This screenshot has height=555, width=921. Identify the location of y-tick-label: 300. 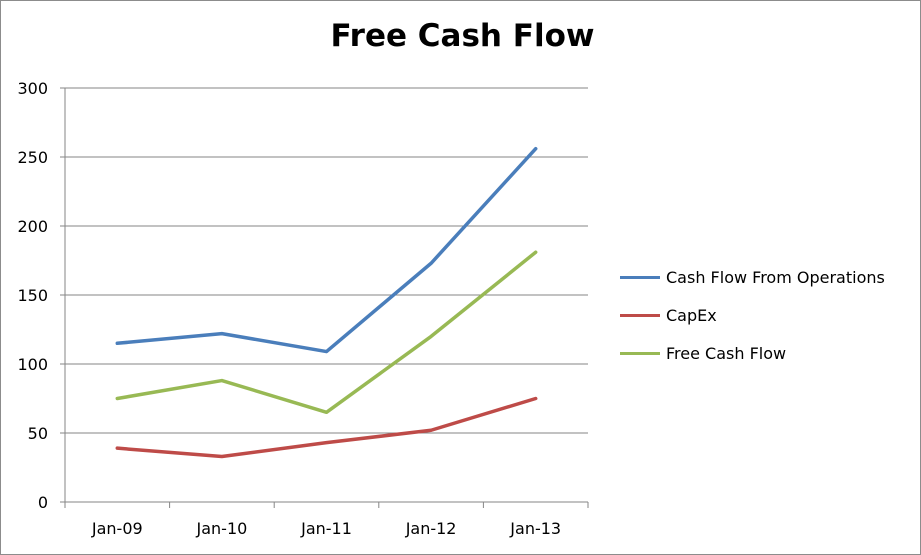
(32, 88).